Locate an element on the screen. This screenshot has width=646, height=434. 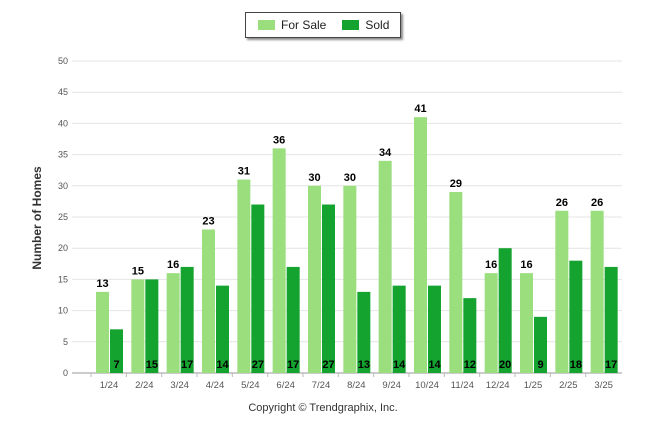
data-label-for-sale: 15 is located at coordinates (138, 271).